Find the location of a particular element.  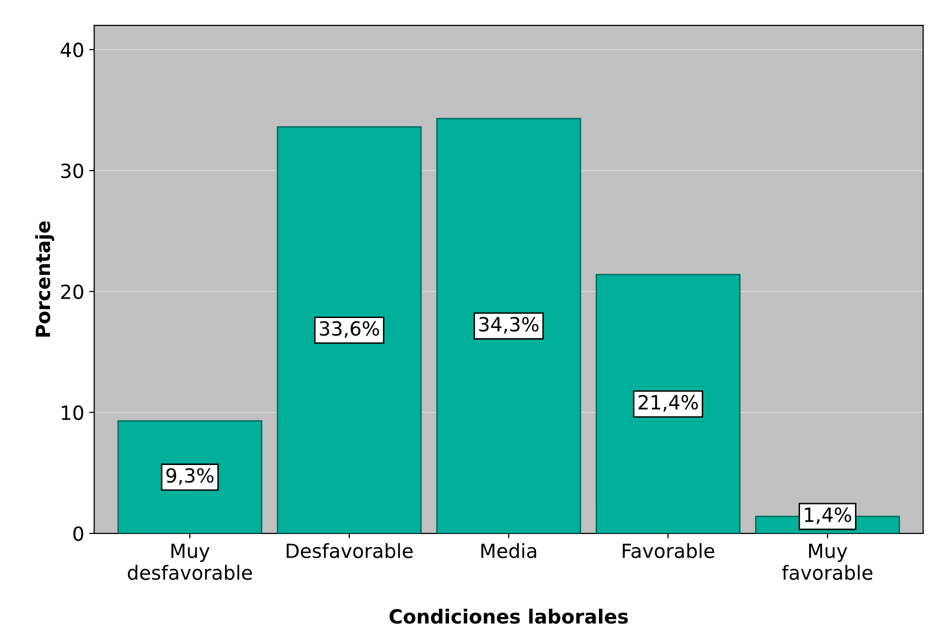

x-tick-label: Media is located at coordinates (508, 550).